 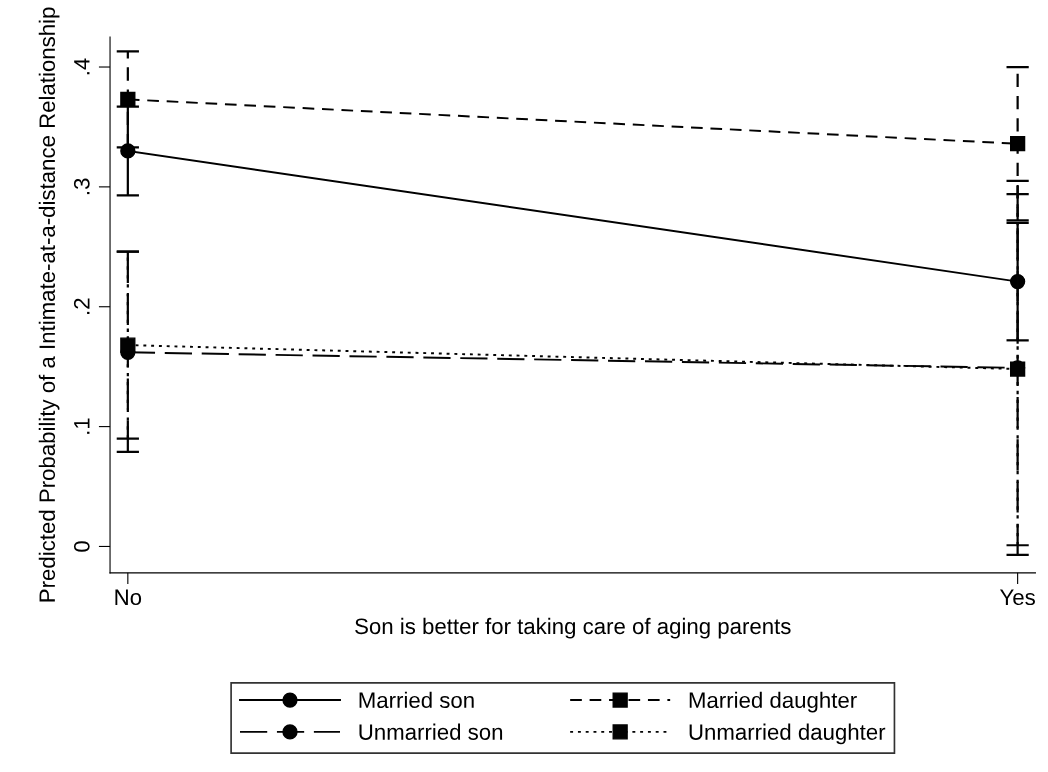 What do you see at coordinates (82, 66) in the screenshot?
I see `y-tick-label: .4` at bounding box center [82, 66].